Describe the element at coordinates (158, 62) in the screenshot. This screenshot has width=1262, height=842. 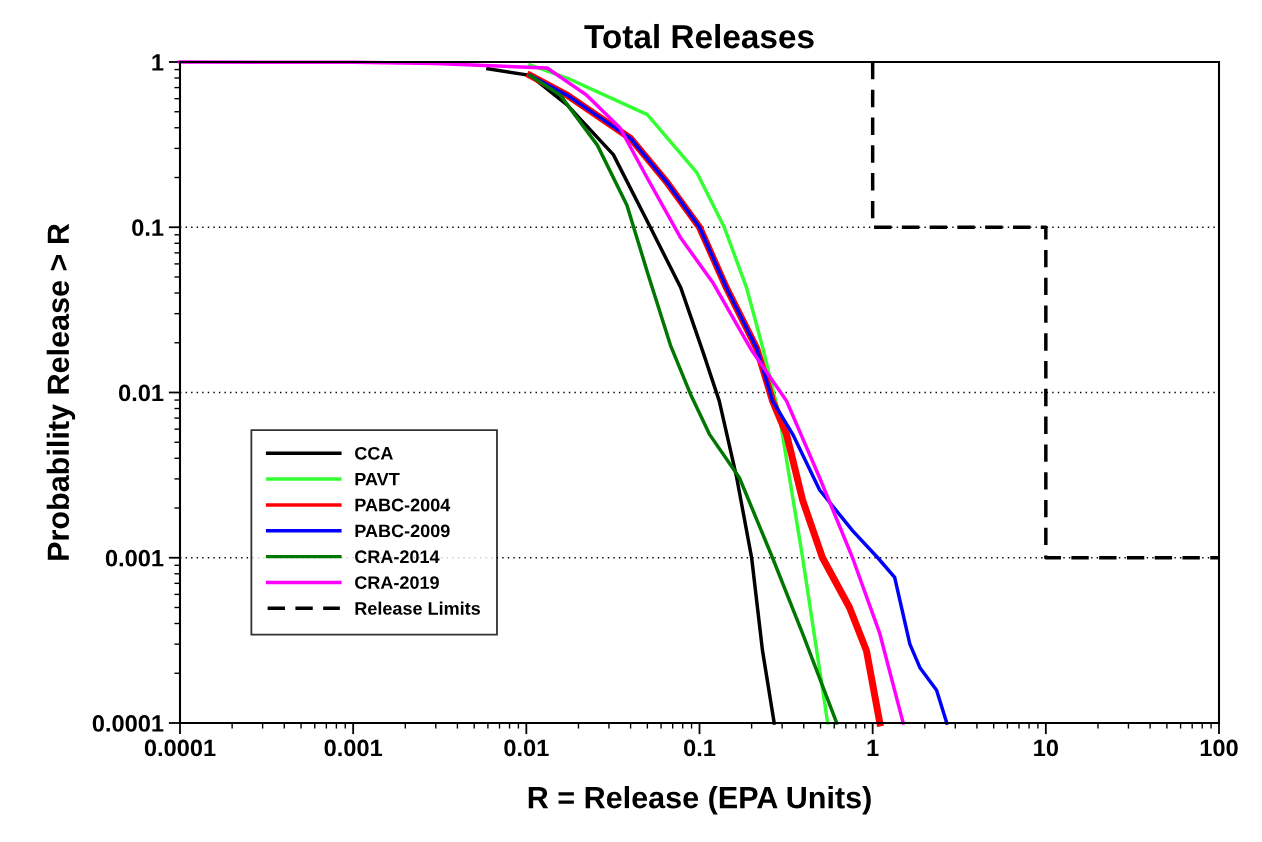
I see `y-tick-label: 1` at that location.